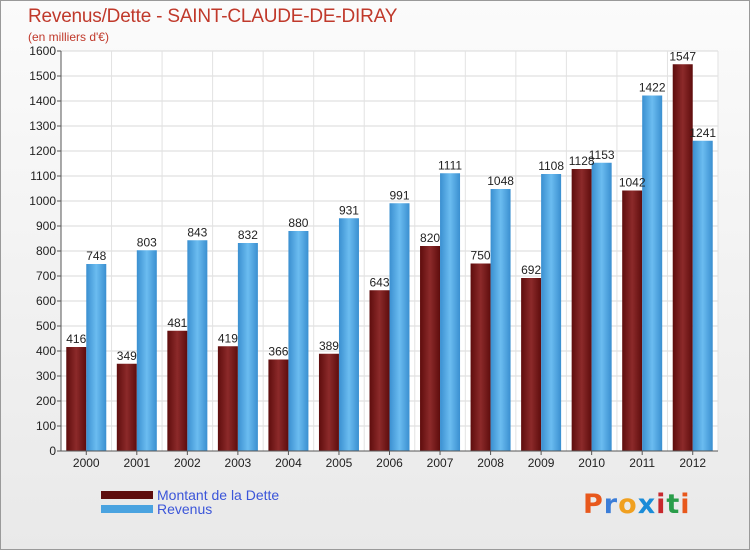 The height and width of the screenshot is (551, 750). Describe the element at coordinates (490, 463) in the screenshot. I see `x-tick-label: 2008` at that location.